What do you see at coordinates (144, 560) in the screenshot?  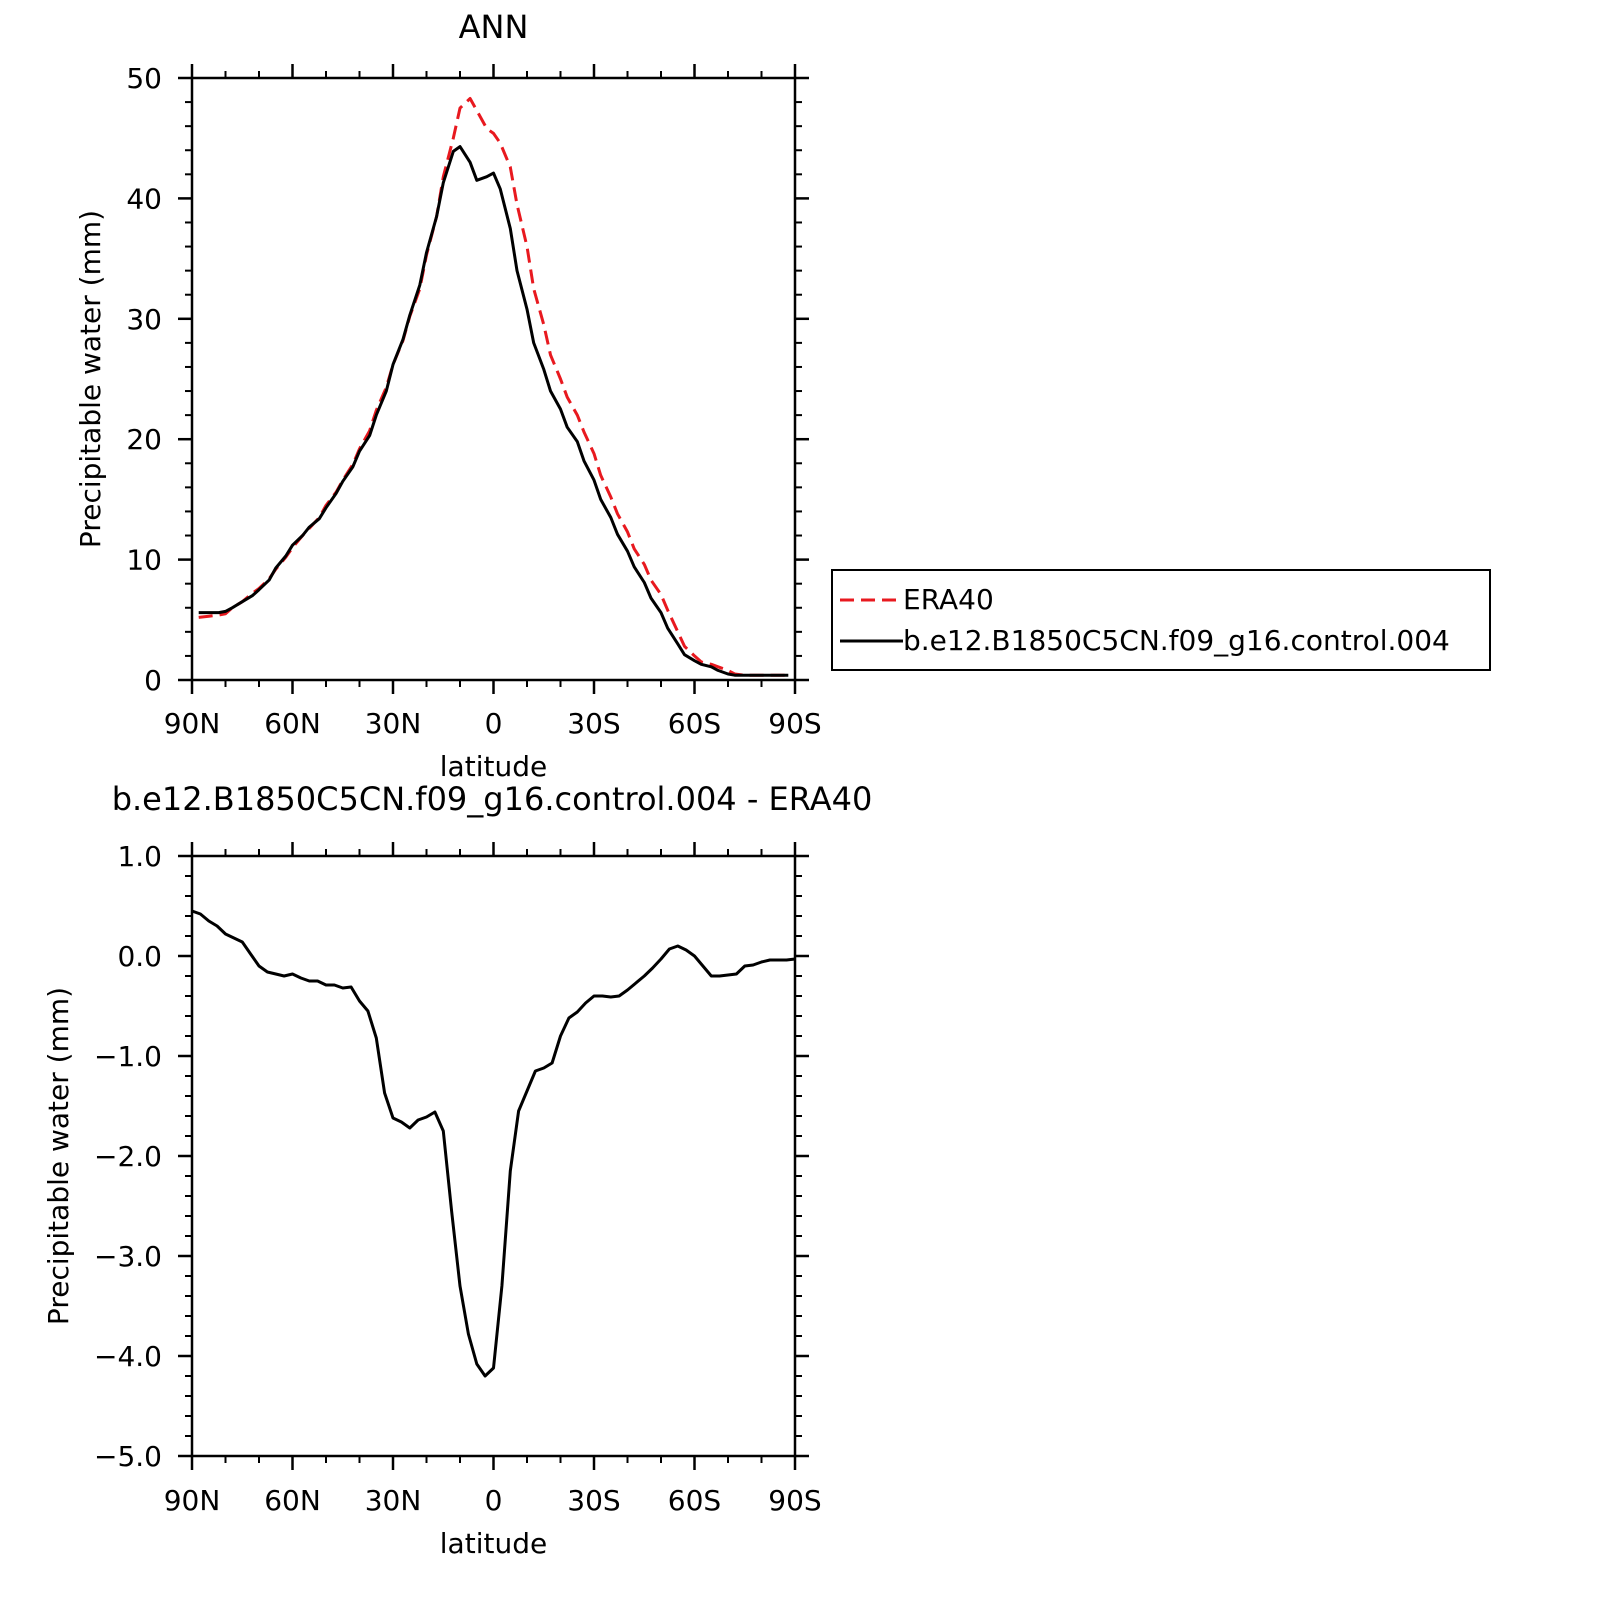 I see `y-tick-label: 10` at bounding box center [144, 560].